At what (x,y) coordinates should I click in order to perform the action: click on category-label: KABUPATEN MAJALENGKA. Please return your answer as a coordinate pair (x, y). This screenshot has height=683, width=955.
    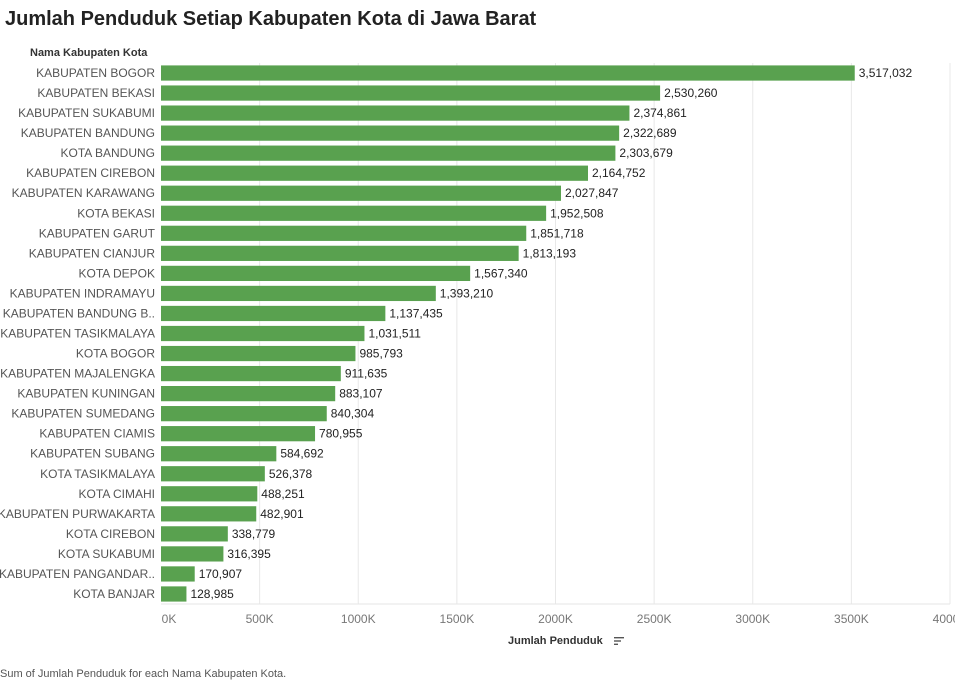
    Looking at the image, I should click on (77, 374).